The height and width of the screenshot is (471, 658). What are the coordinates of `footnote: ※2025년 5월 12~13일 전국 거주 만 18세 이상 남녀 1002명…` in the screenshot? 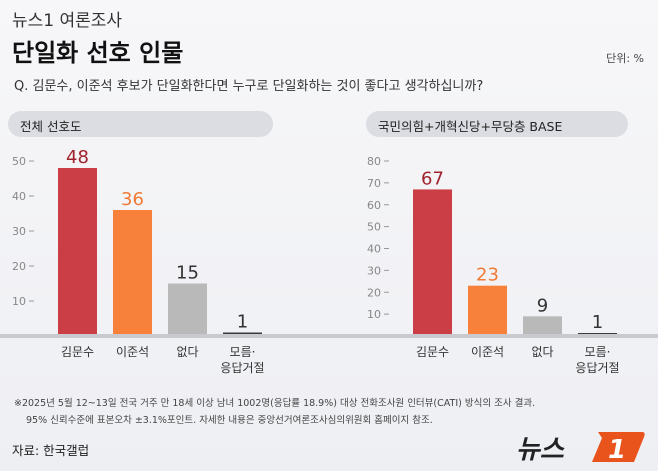 It's located at (274, 412).